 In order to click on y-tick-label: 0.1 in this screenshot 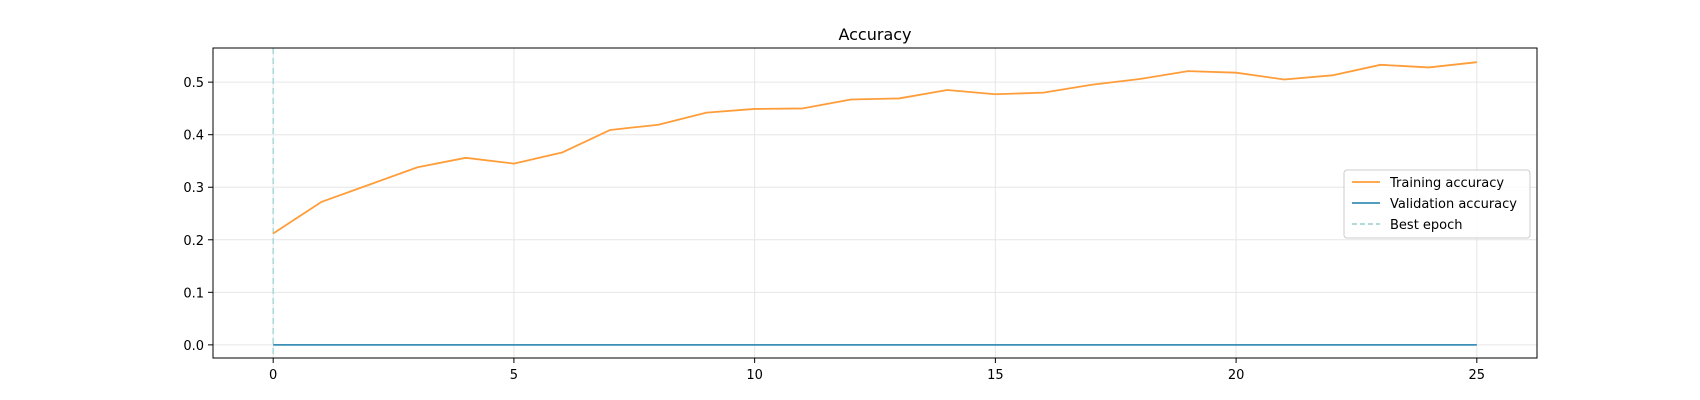, I will do `click(193, 293)`.